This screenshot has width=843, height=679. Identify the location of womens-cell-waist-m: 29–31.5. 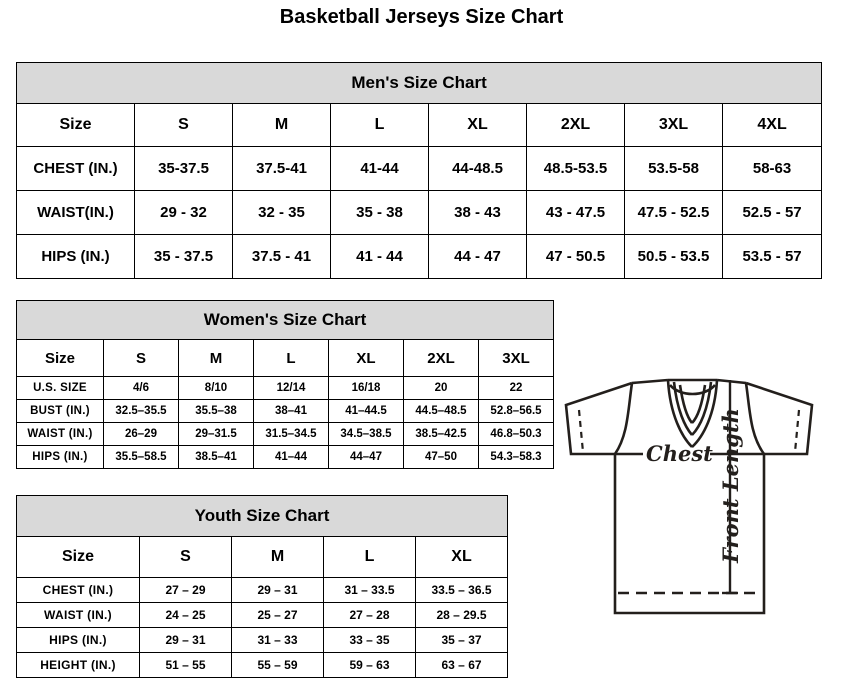
(216, 434).